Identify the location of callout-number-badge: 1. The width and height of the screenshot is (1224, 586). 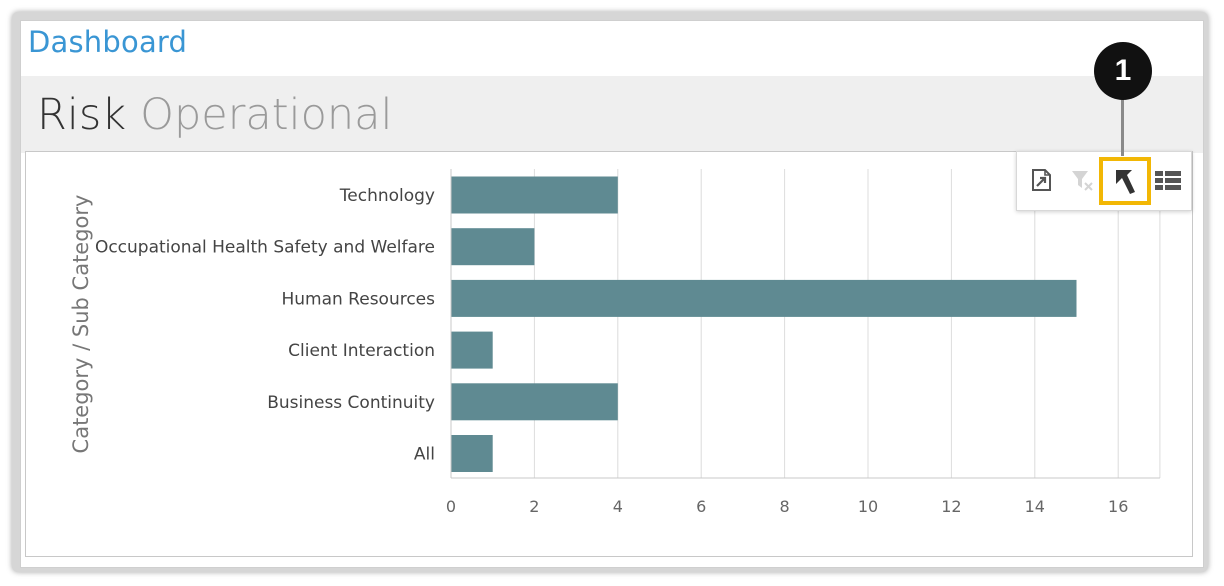
(1123, 71).